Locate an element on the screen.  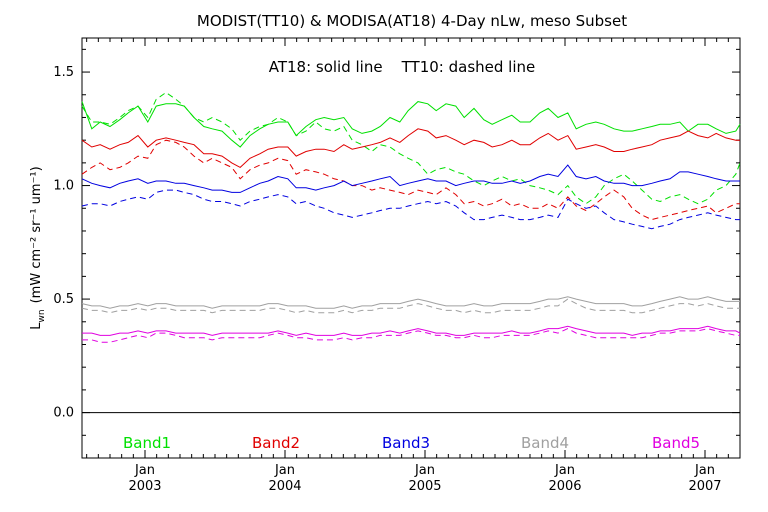
legend-item-band2: Band2 is located at coordinates (276, 443).